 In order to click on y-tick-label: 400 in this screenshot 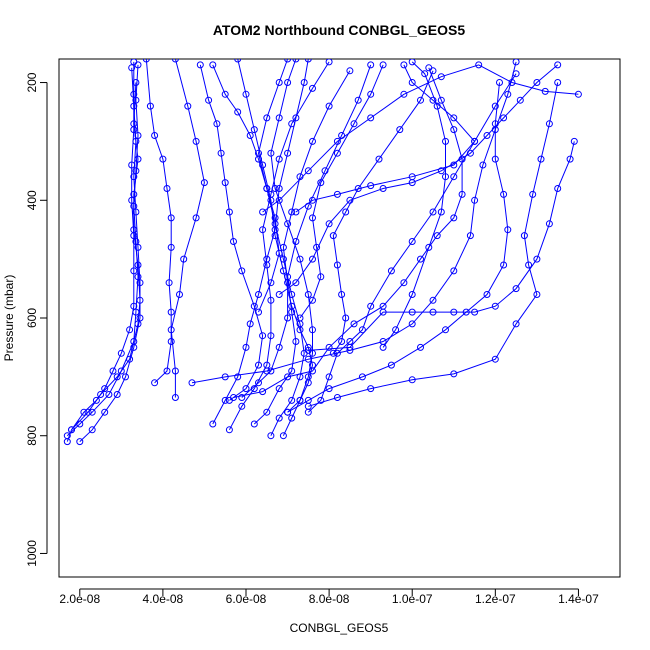, I will do `click(32, 200)`.